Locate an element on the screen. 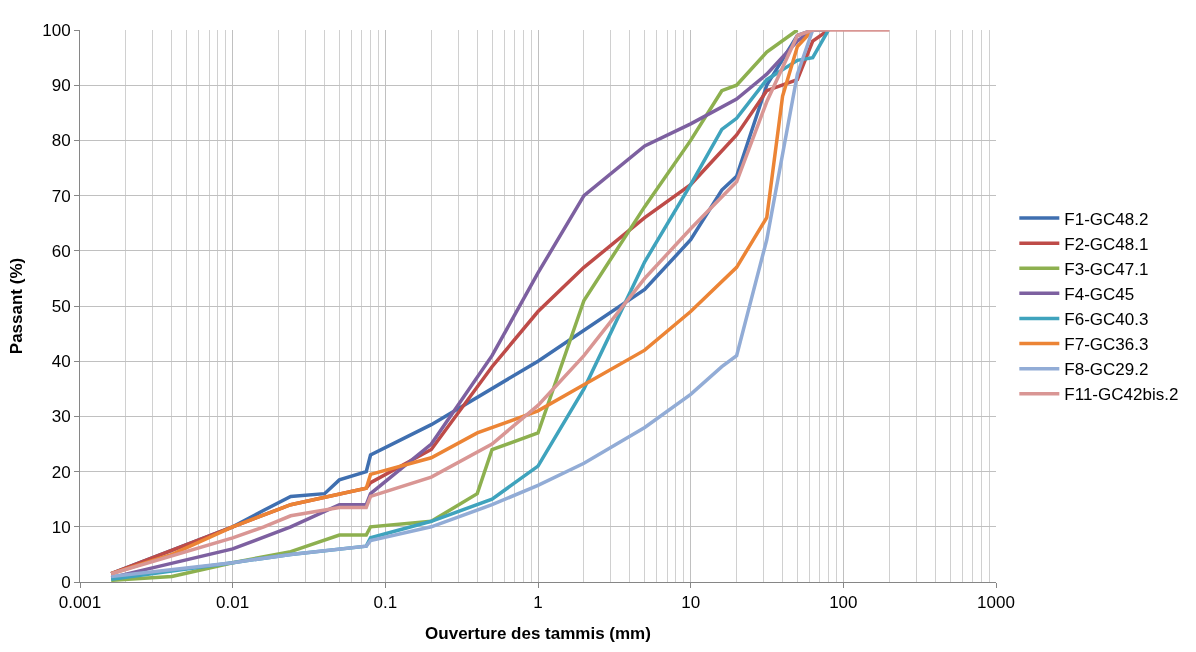 The image size is (1196, 652). y-tick-label: 0 is located at coordinates (66, 582).